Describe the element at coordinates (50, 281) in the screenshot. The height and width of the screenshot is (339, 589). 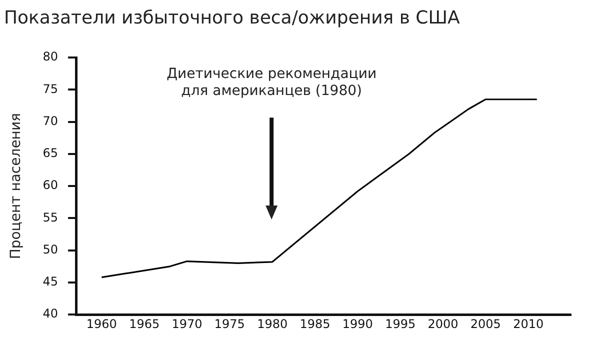
I see `y-tick-label: 45` at that location.